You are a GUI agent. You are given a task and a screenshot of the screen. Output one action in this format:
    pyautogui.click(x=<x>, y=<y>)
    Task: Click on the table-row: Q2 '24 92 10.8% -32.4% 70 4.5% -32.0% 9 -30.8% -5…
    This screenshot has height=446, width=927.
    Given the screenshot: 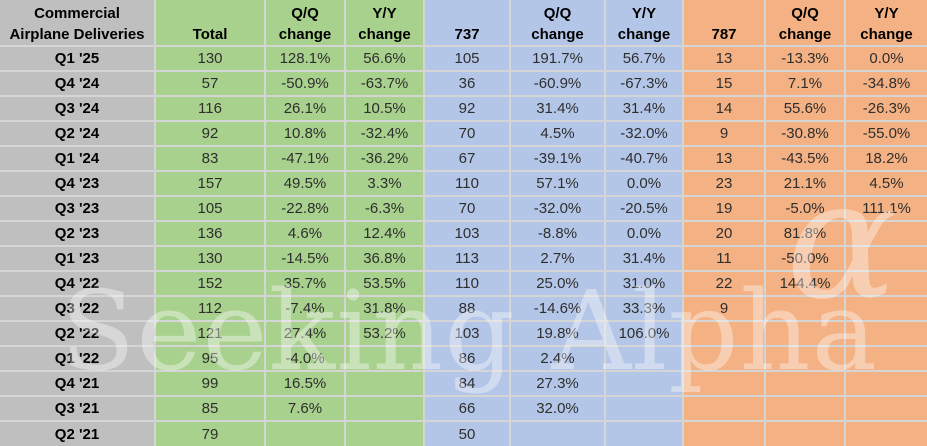 What is the action you would take?
    pyautogui.click(x=463, y=133)
    